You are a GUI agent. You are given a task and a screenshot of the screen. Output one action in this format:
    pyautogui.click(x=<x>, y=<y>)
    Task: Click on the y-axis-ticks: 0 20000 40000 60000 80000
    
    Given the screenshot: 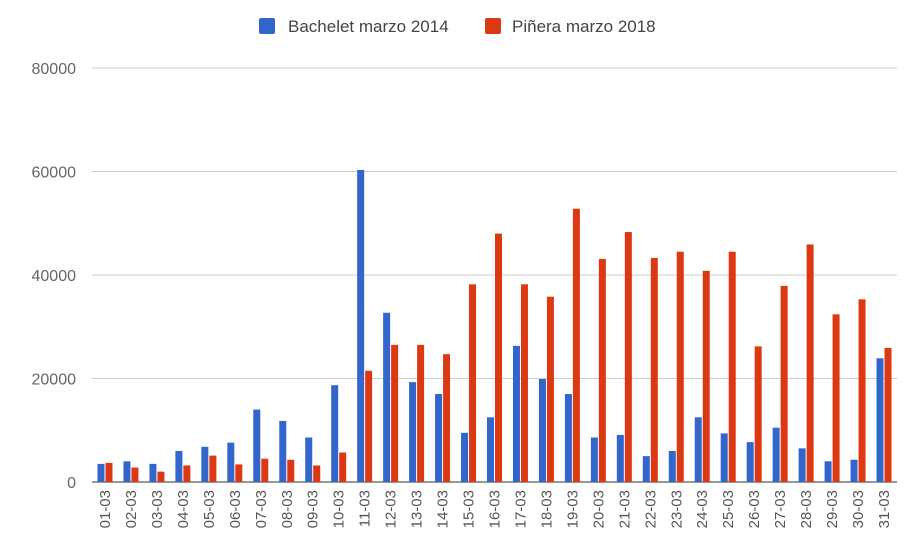 What is the action you would take?
    pyautogui.click(x=54, y=276)
    